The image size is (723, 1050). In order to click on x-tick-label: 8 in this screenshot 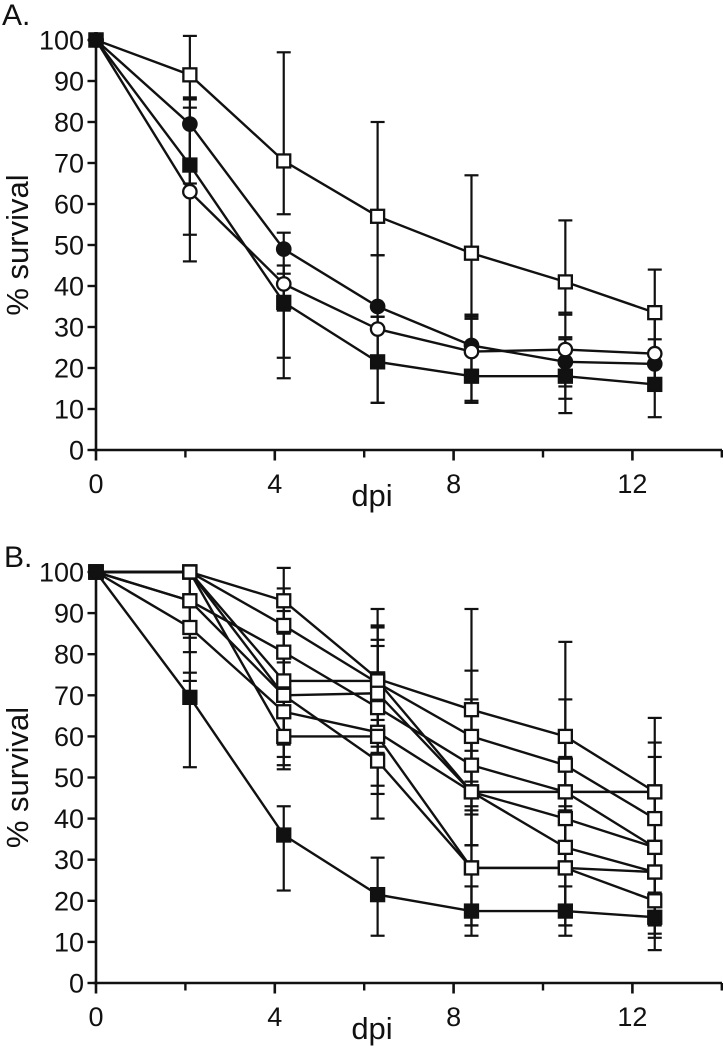, I will do `click(453, 484)`.